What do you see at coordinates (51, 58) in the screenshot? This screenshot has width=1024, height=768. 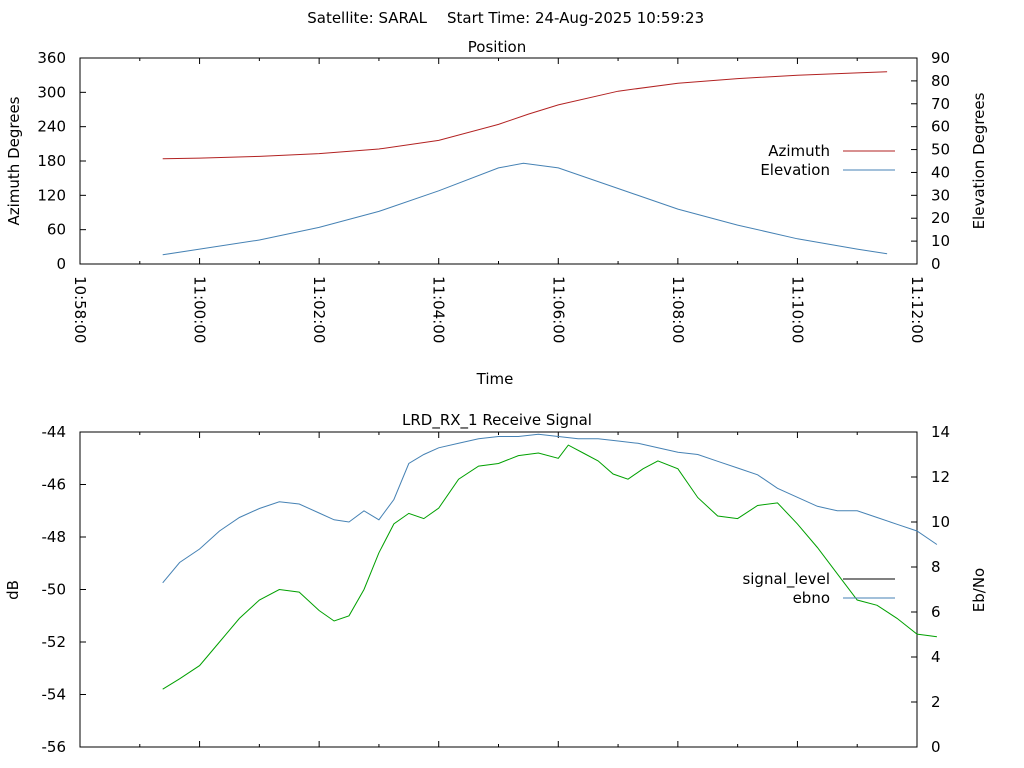 I see `position-y-tick-label: 360` at bounding box center [51, 58].